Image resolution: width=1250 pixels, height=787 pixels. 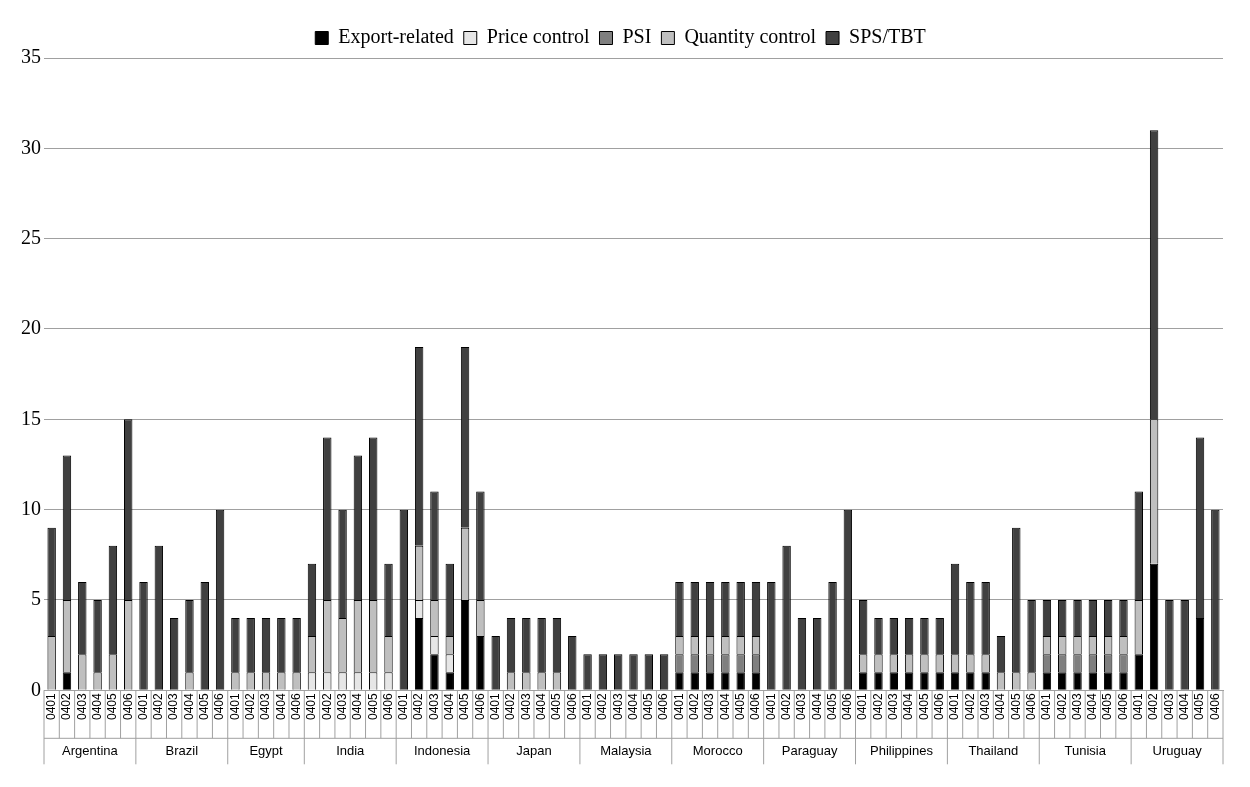 What do you see at coordinates (637, 36) in the screenshot?
I see `legend-label: PSI` at bounding box center [637, 36].